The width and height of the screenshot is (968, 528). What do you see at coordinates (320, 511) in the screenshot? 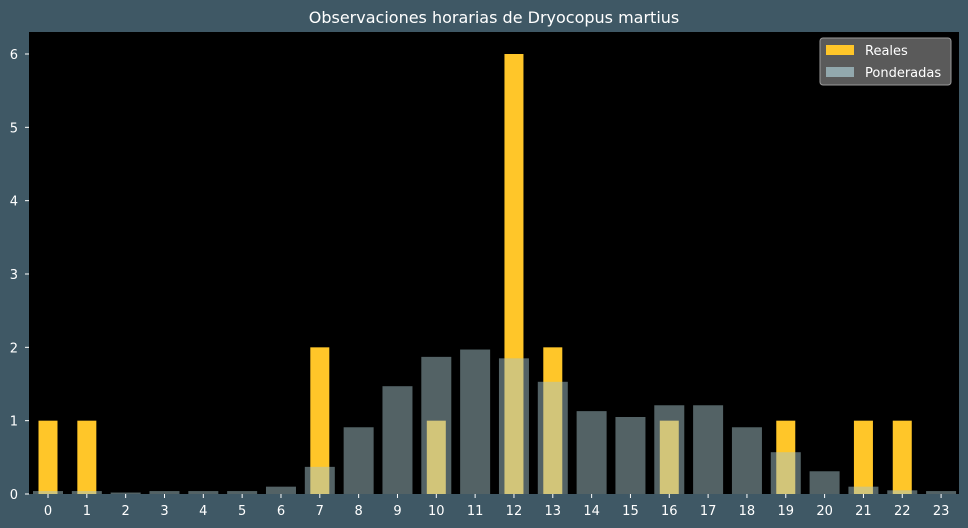
I see `x-tick-label-7: 7` at bounding box center [320, 511].